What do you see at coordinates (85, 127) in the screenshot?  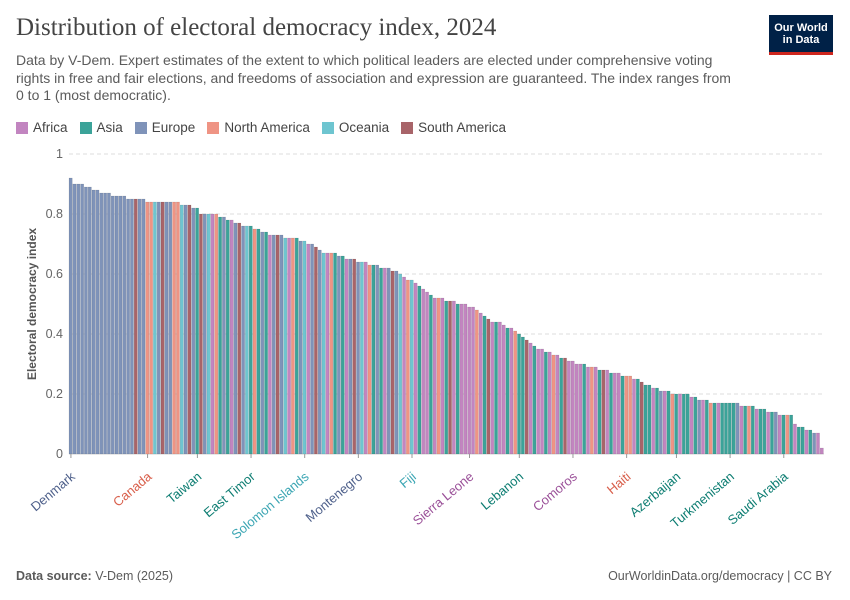 I see `legend-swatch-asia` at bounding box center [85, 127].